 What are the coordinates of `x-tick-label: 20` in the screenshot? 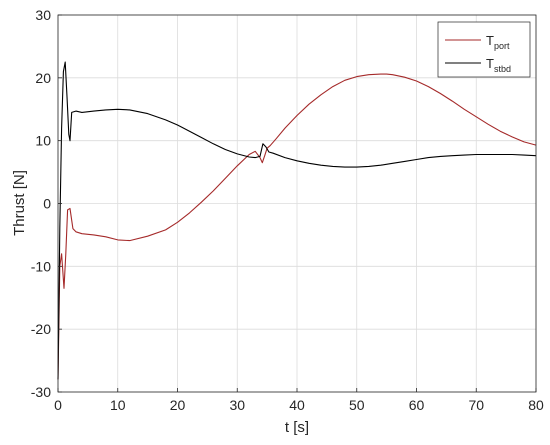 It's located at (178, 405).